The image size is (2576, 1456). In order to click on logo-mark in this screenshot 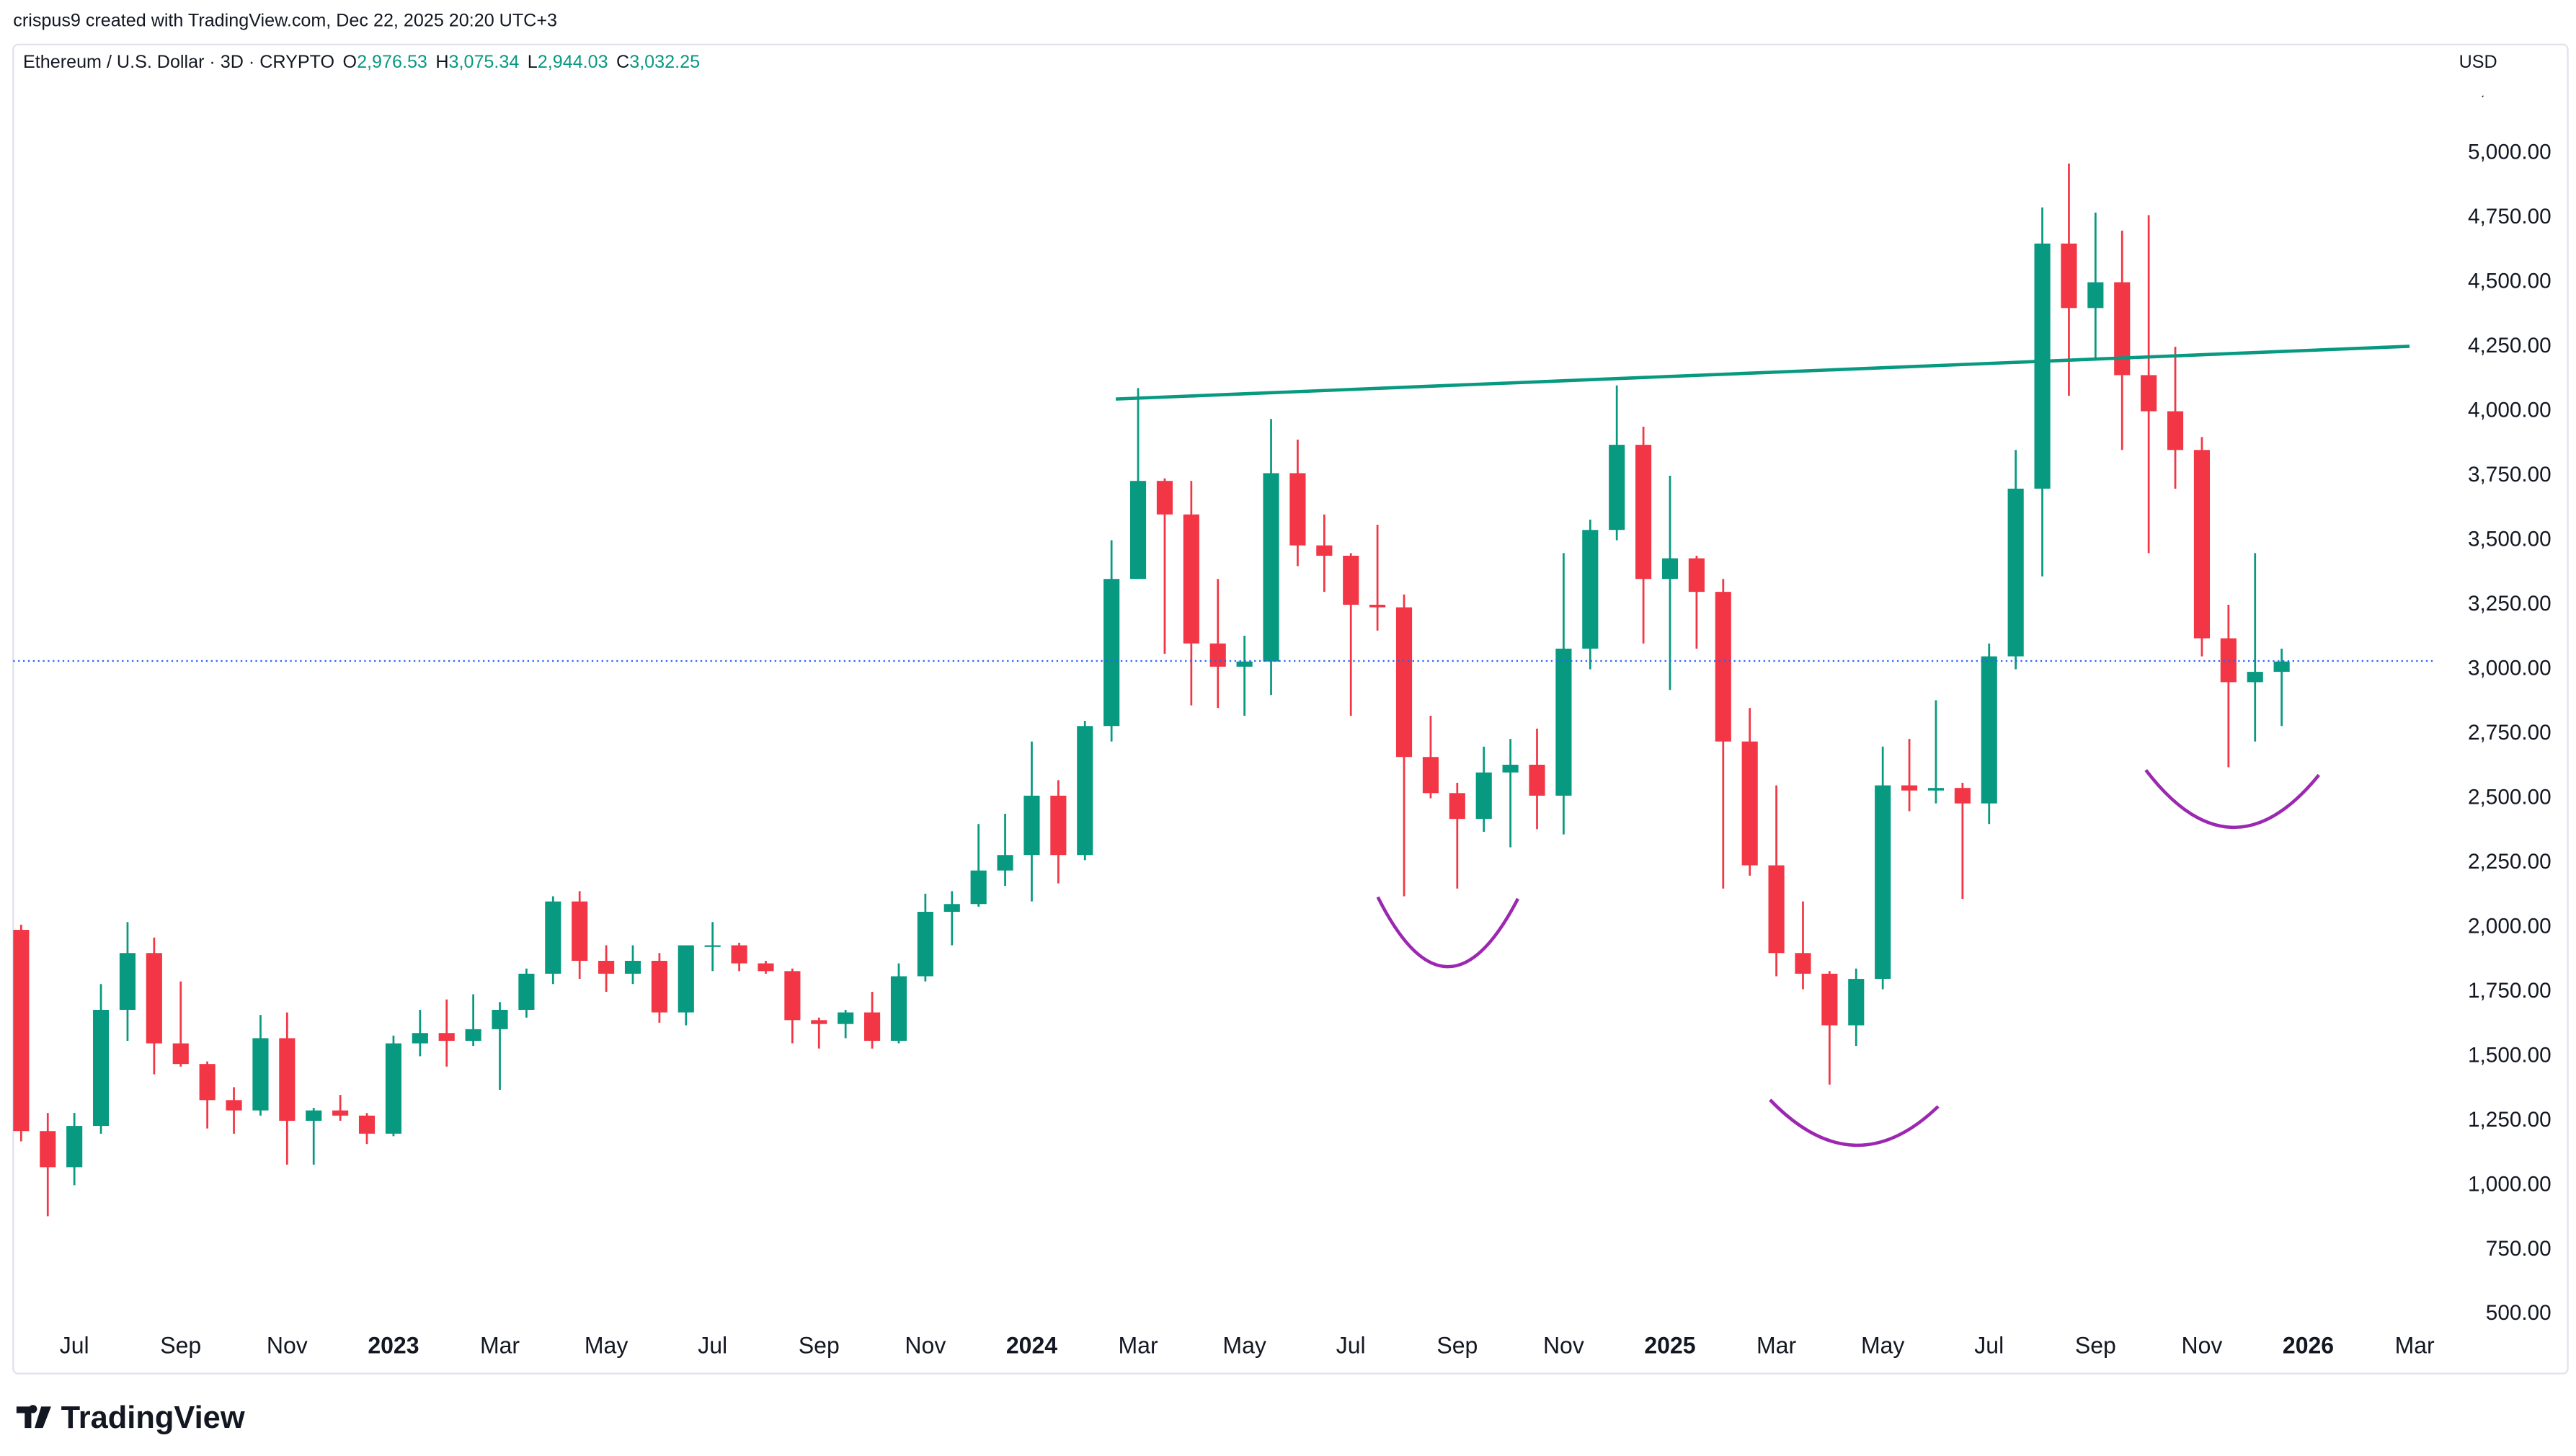, I will do `click(33, 1417)`.